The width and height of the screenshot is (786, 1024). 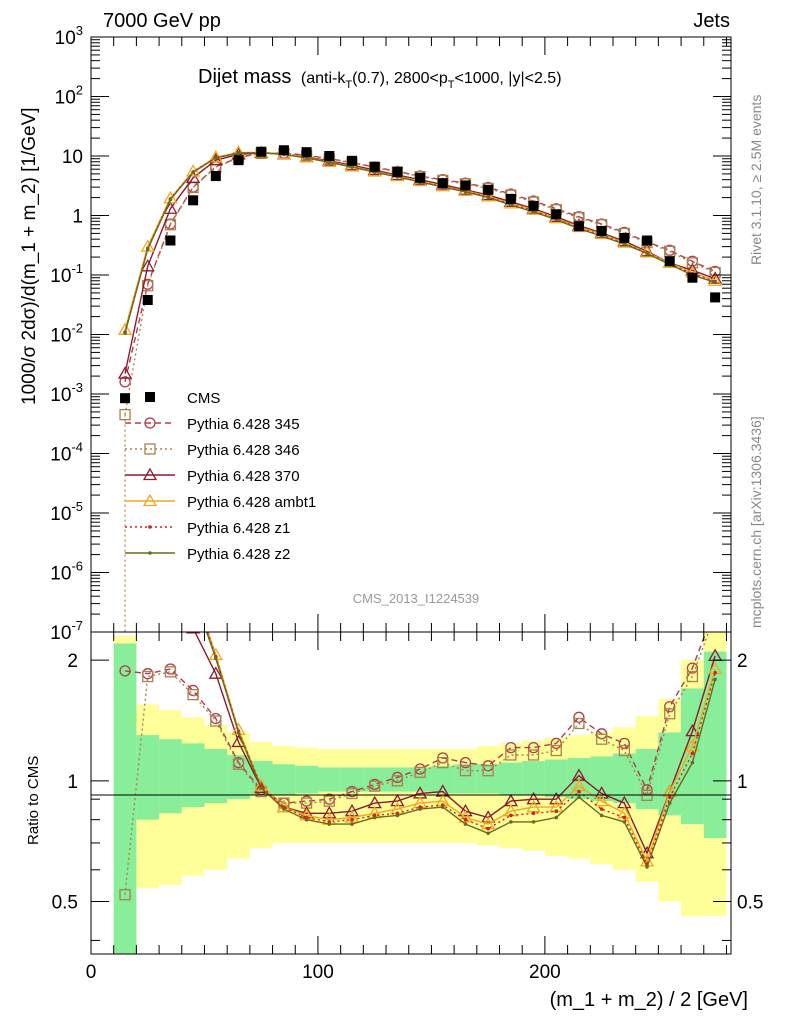 What do you see at coordinates (756, 180) in the screenshot?
I see `rivet-version-label: Rivet 3.1.10, ≥ 2.5M events` at bounding box center [756, 180].